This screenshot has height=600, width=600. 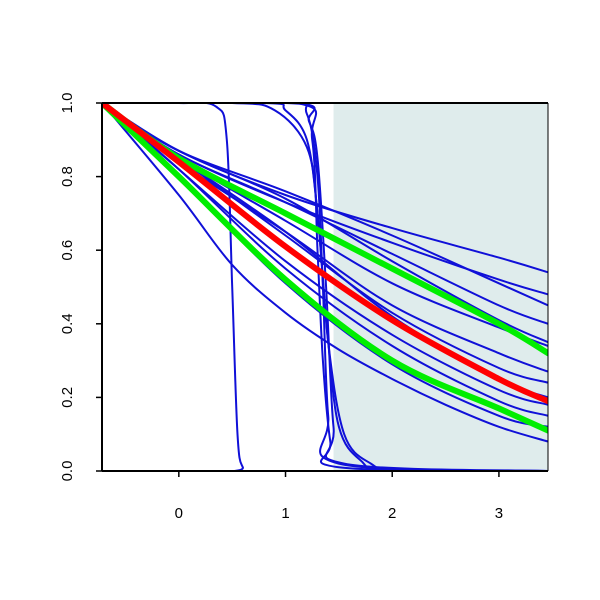 I want to click on x-tick-label: 3, so click(x=499, y=513).